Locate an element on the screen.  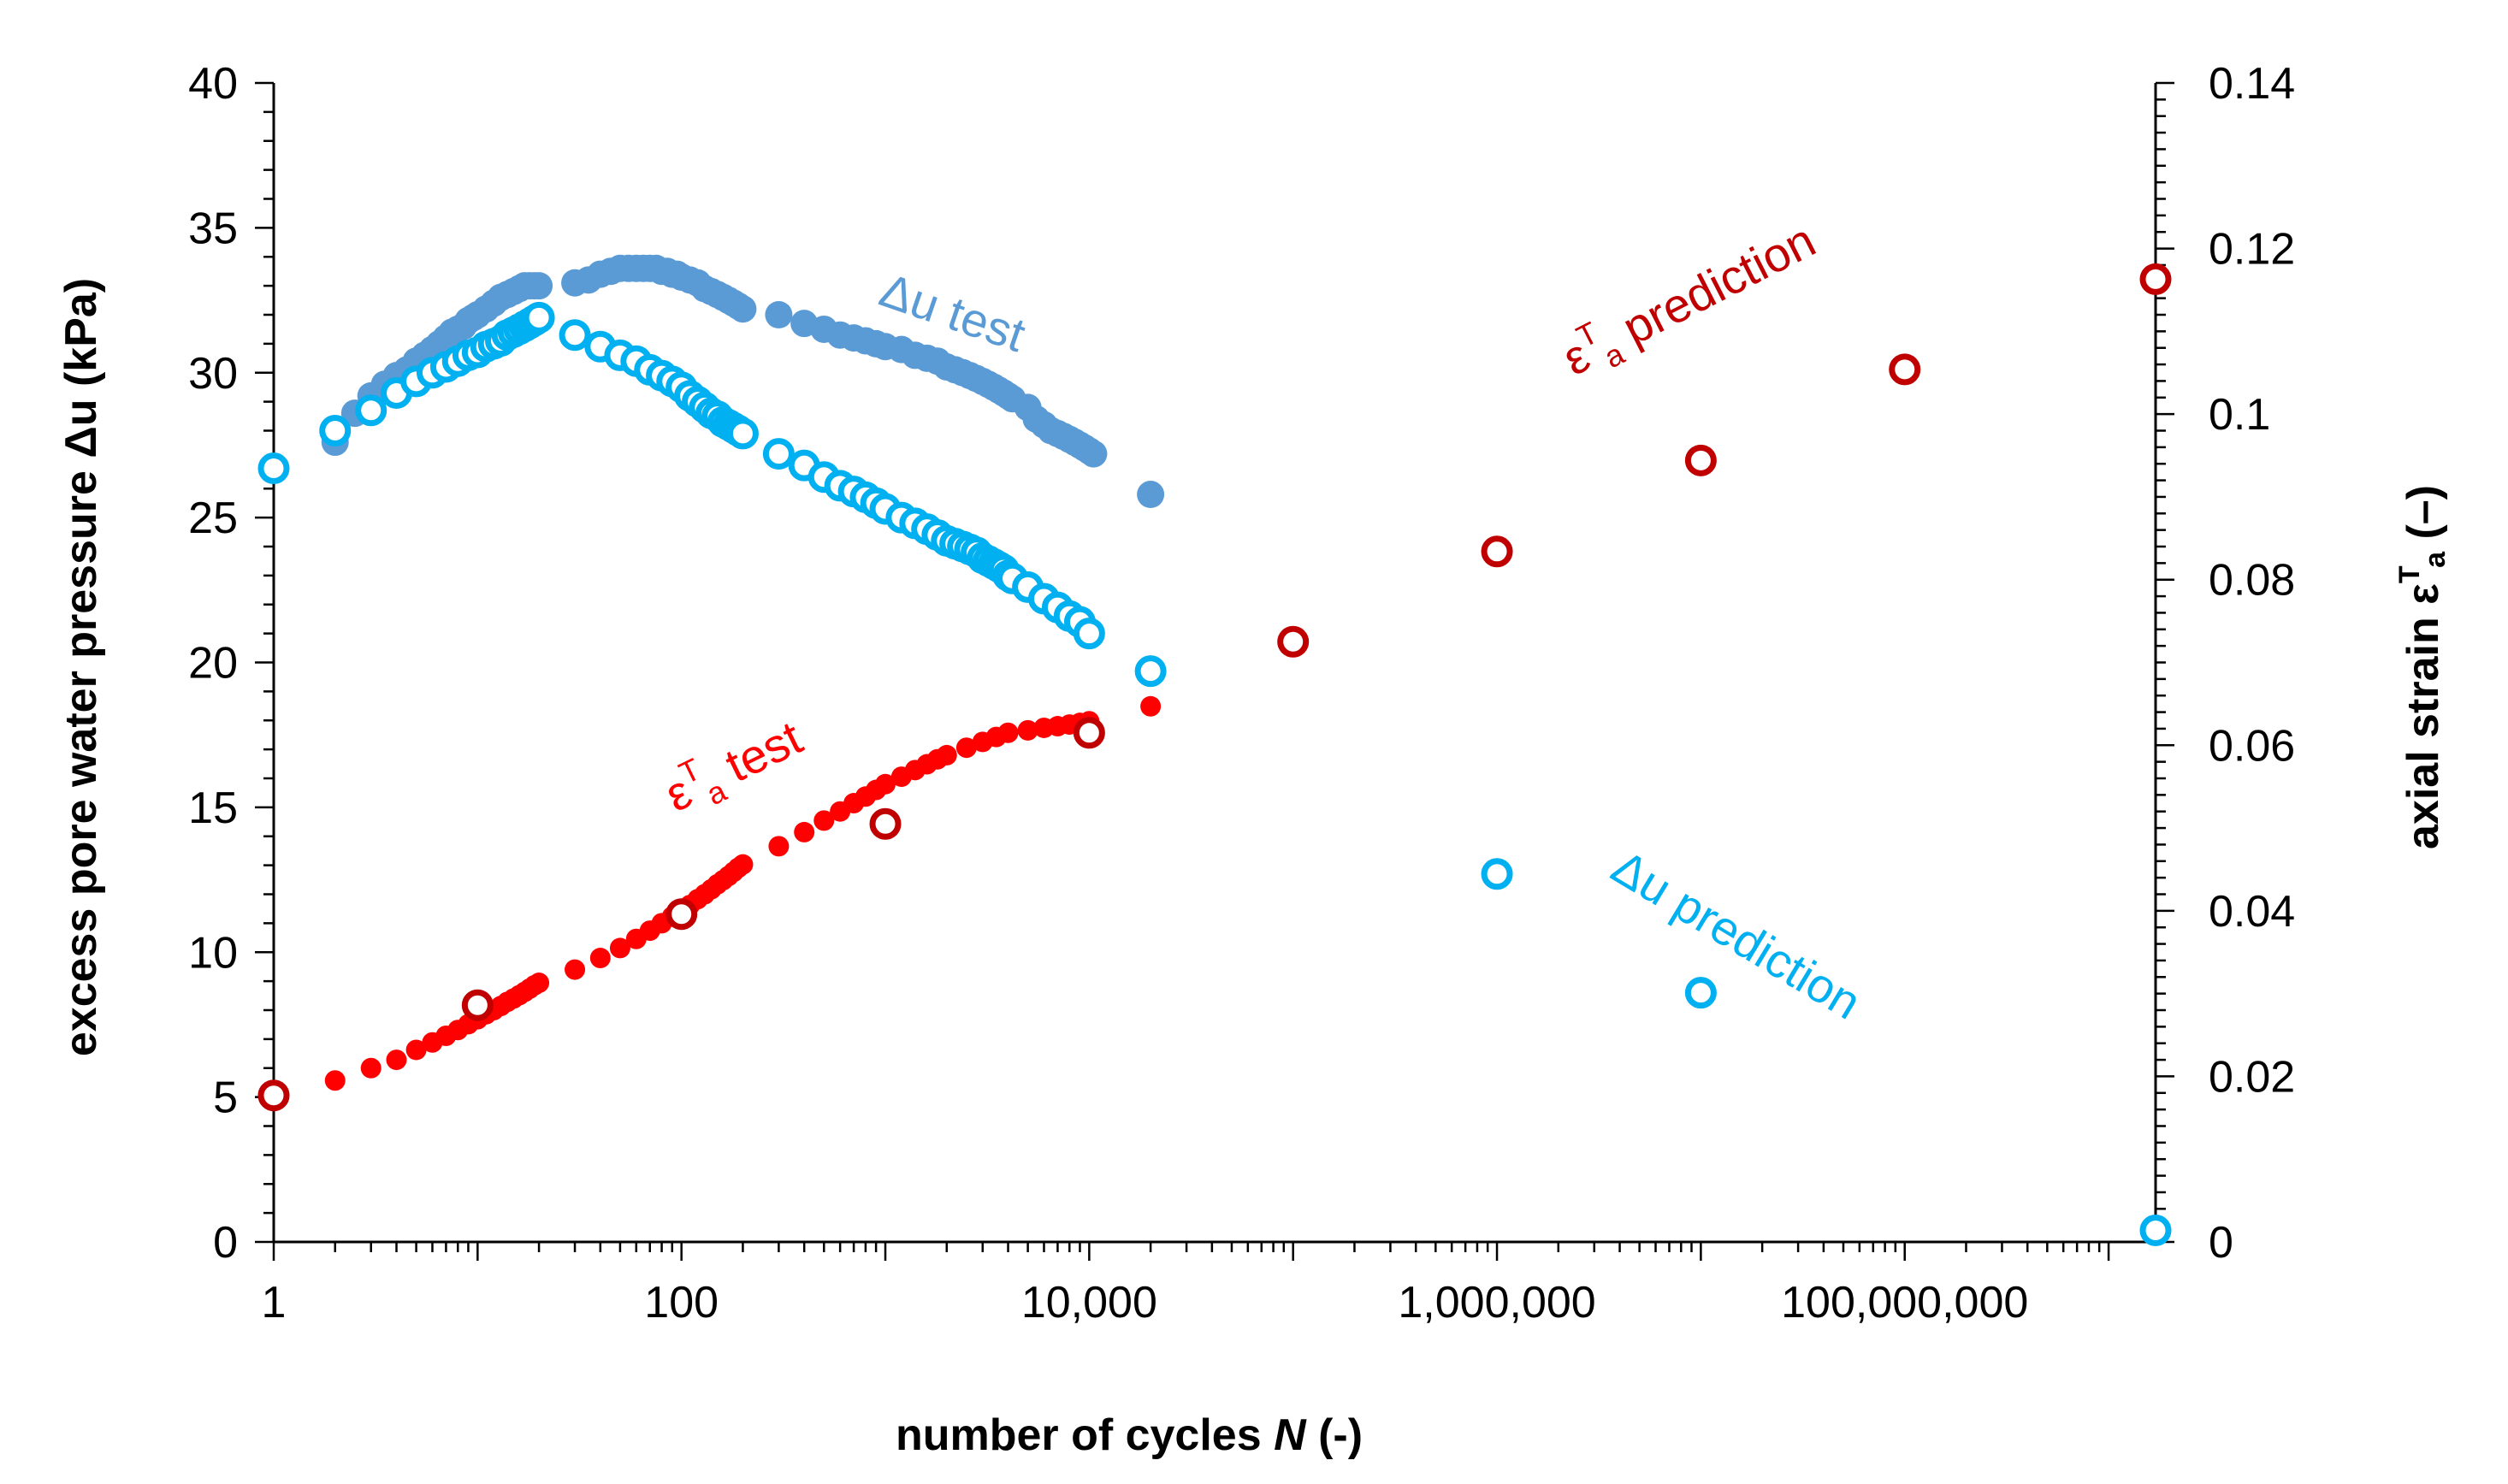
y-right-tick-label: 0.12 is located at coordinates (2252, 250).